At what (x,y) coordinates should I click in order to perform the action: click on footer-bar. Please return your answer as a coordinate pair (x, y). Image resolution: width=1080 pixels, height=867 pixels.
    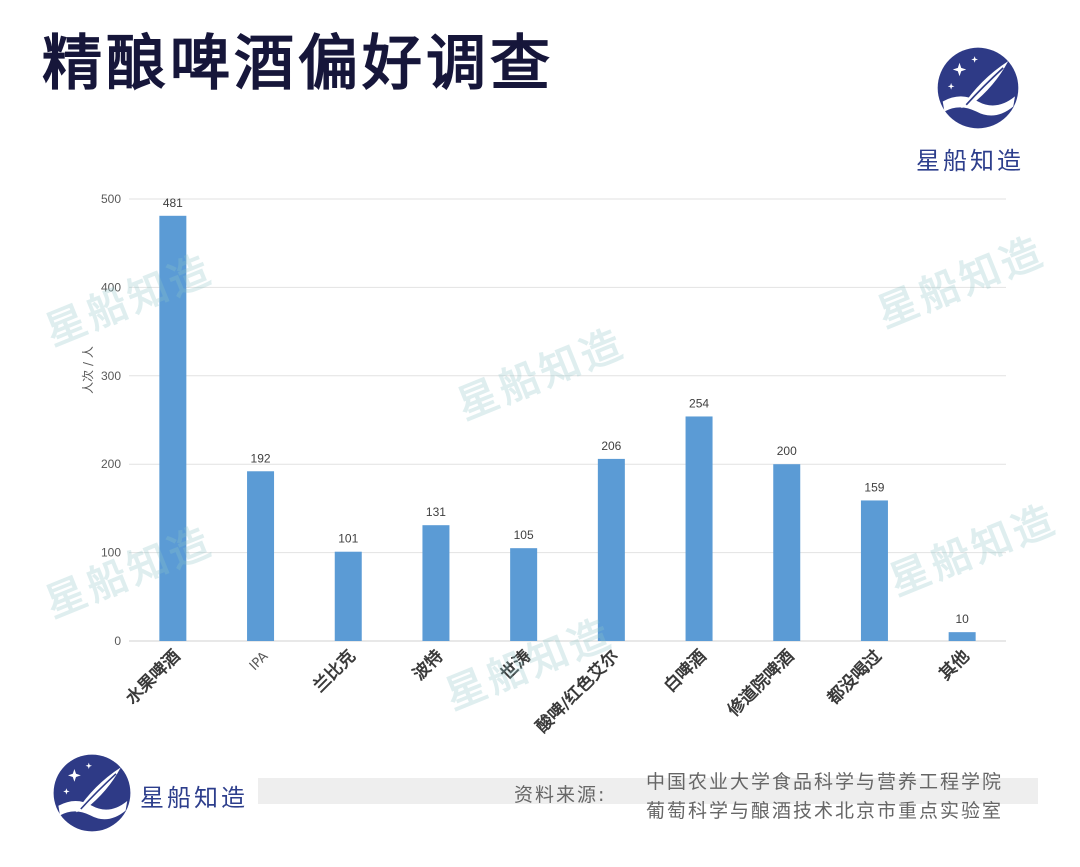
    Looking at the image, I should click on (648, 791).